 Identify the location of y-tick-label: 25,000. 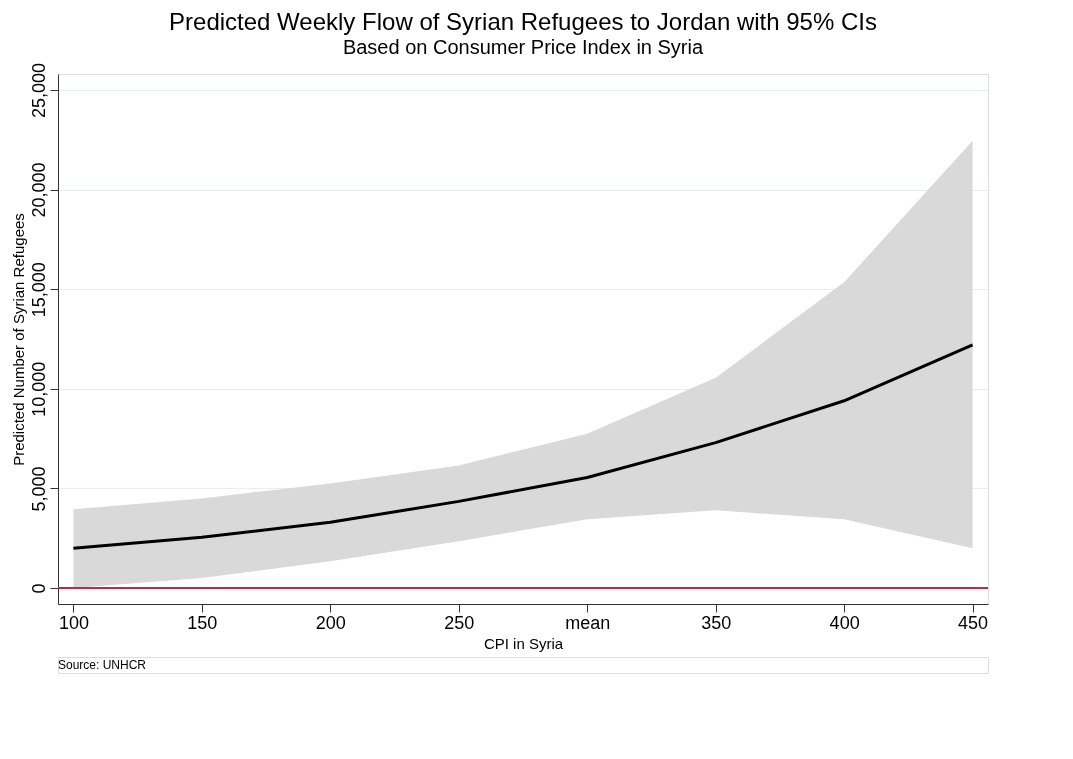
(38, 90).